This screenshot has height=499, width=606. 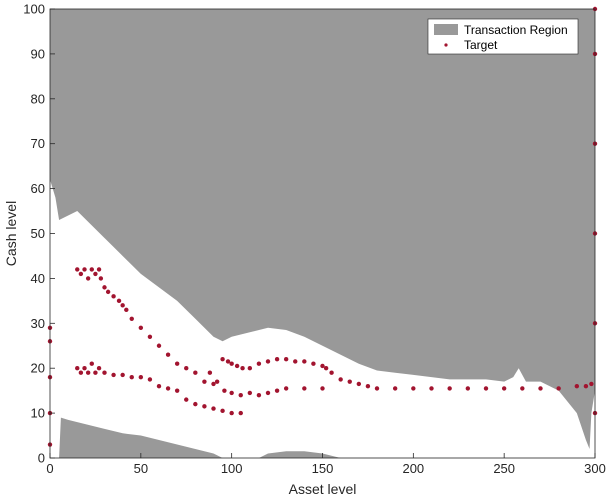 What do you see at coordinates (323, 489) in the screenshot?
I see `x-axis-label: Asset level` at bounding box center [323, 489].